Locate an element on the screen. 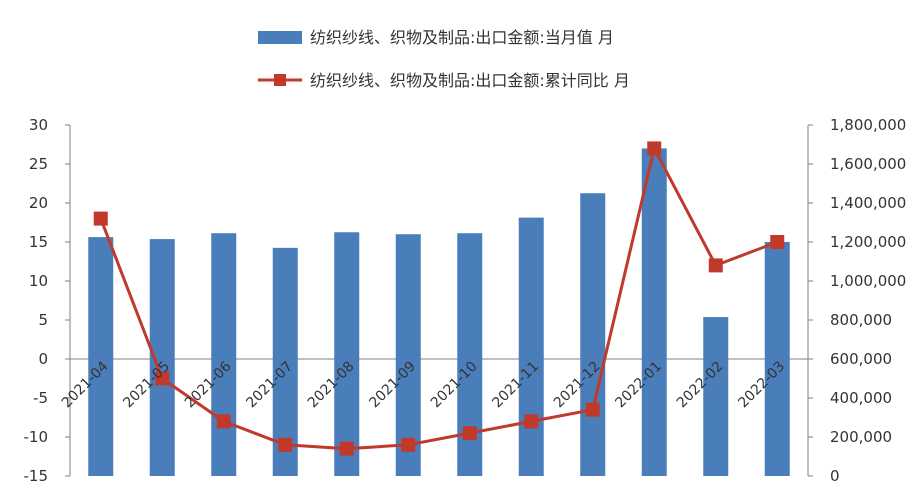 This screenshot has height=502, width=920. right-tick-label: 1,200,000 is located at coordinates (868, 242).